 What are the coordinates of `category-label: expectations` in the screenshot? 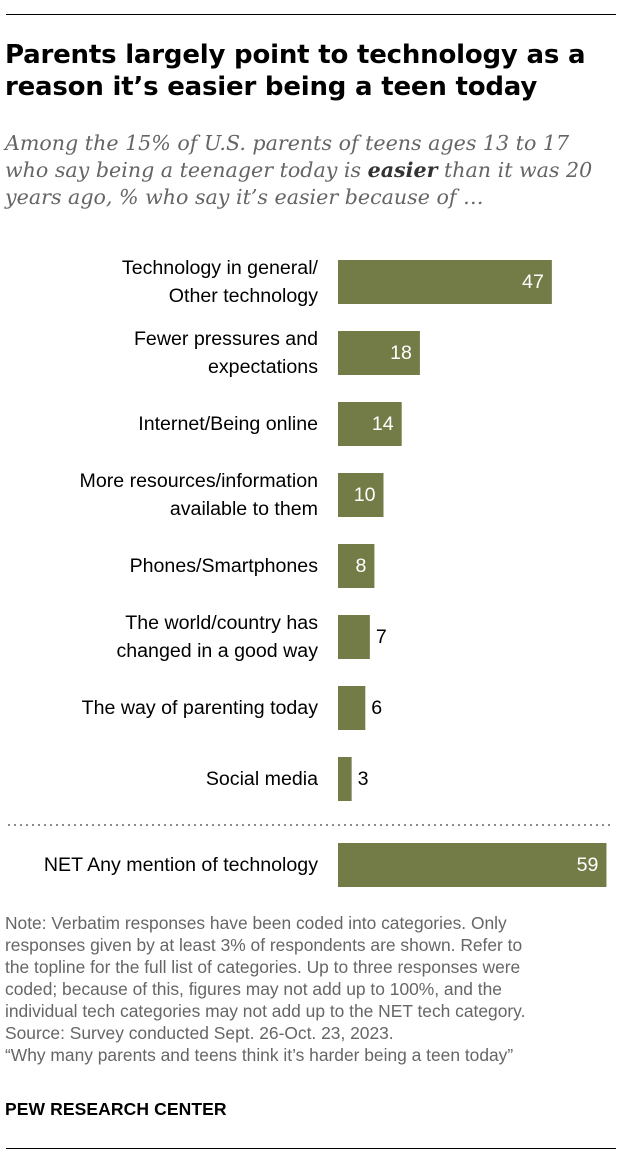 It's located at (263, 367).